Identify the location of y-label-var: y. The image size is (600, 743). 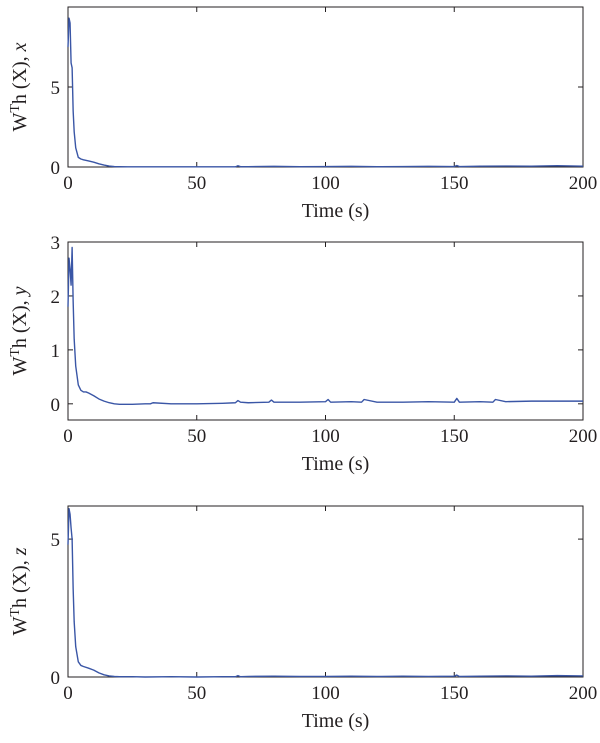
(20, 291).